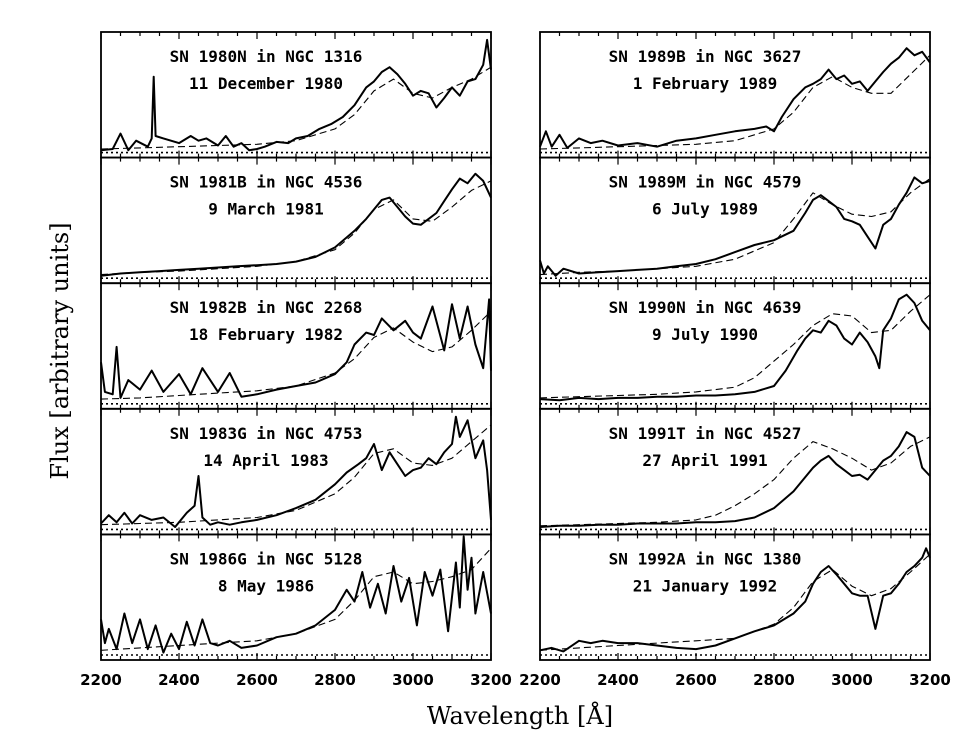 This screenshot has width=970, height=745. I want to click on panel-title: SN 1990N in NGC 4639, so click(705, 307).